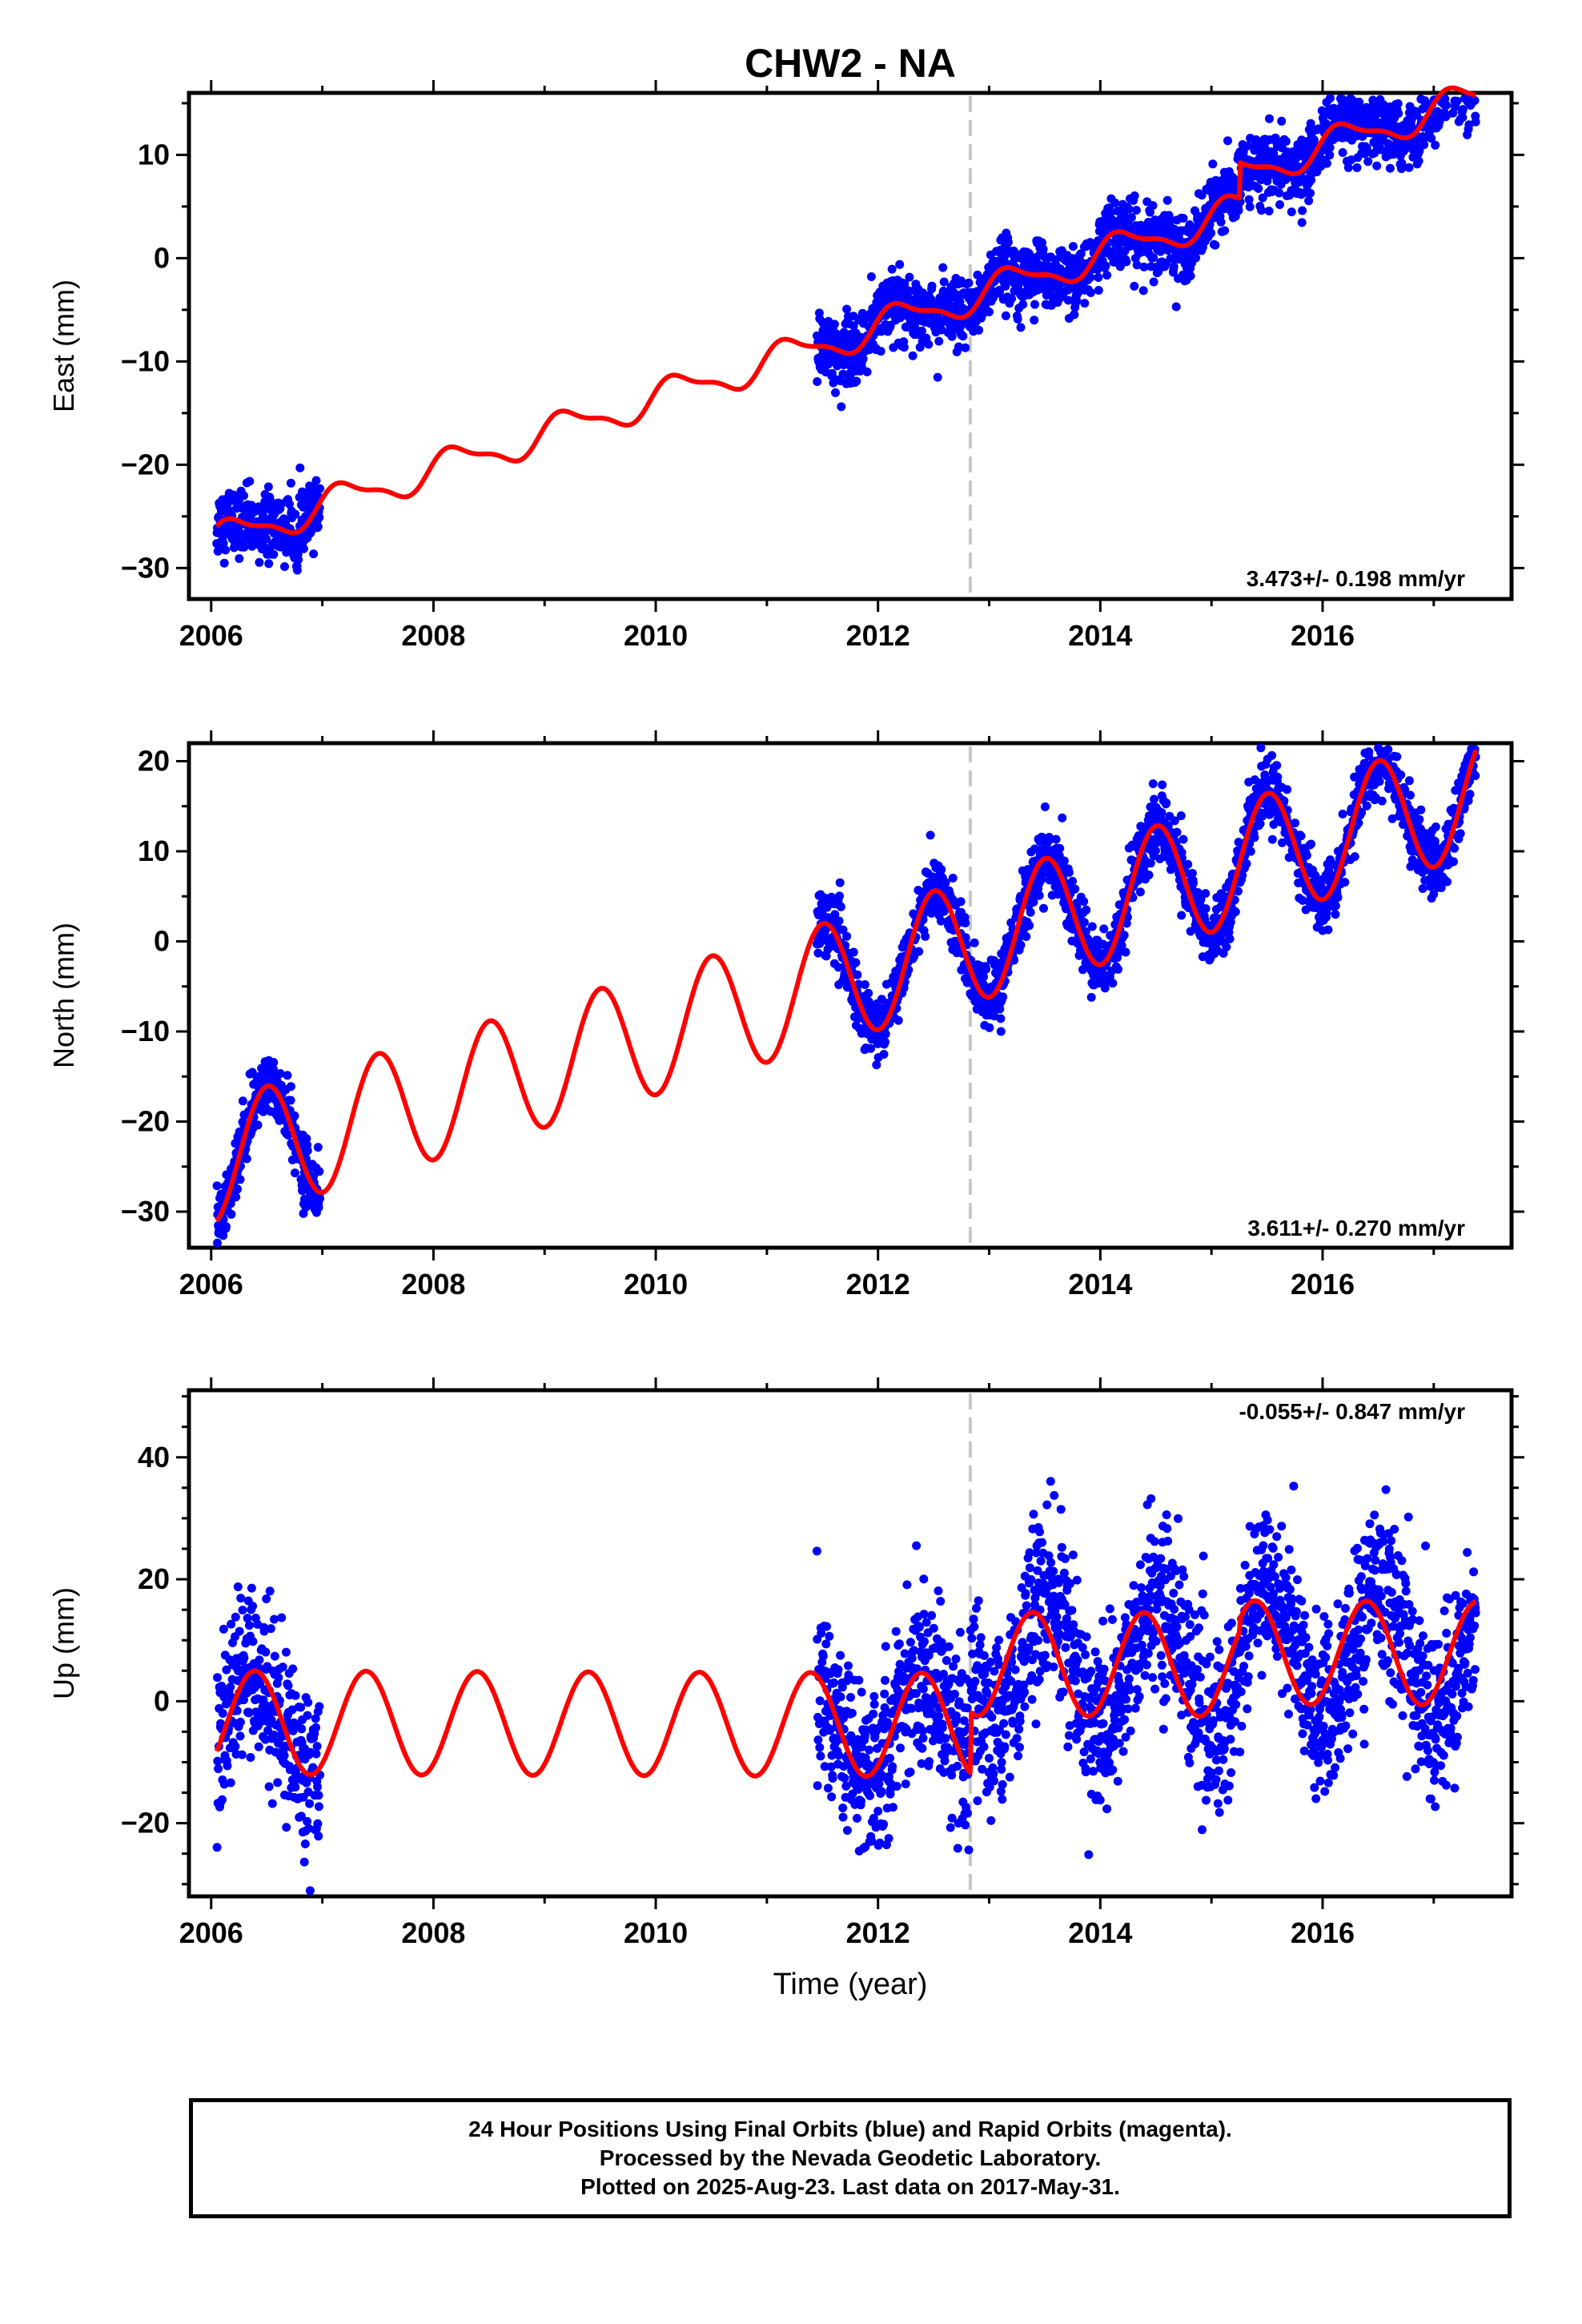 This screenshot has width=1582, height=2324. What do you see at coordinates (850, 63) in the screenshot?
I see `chart-title: CHW2 - NA` at bounding box center [850, 63].